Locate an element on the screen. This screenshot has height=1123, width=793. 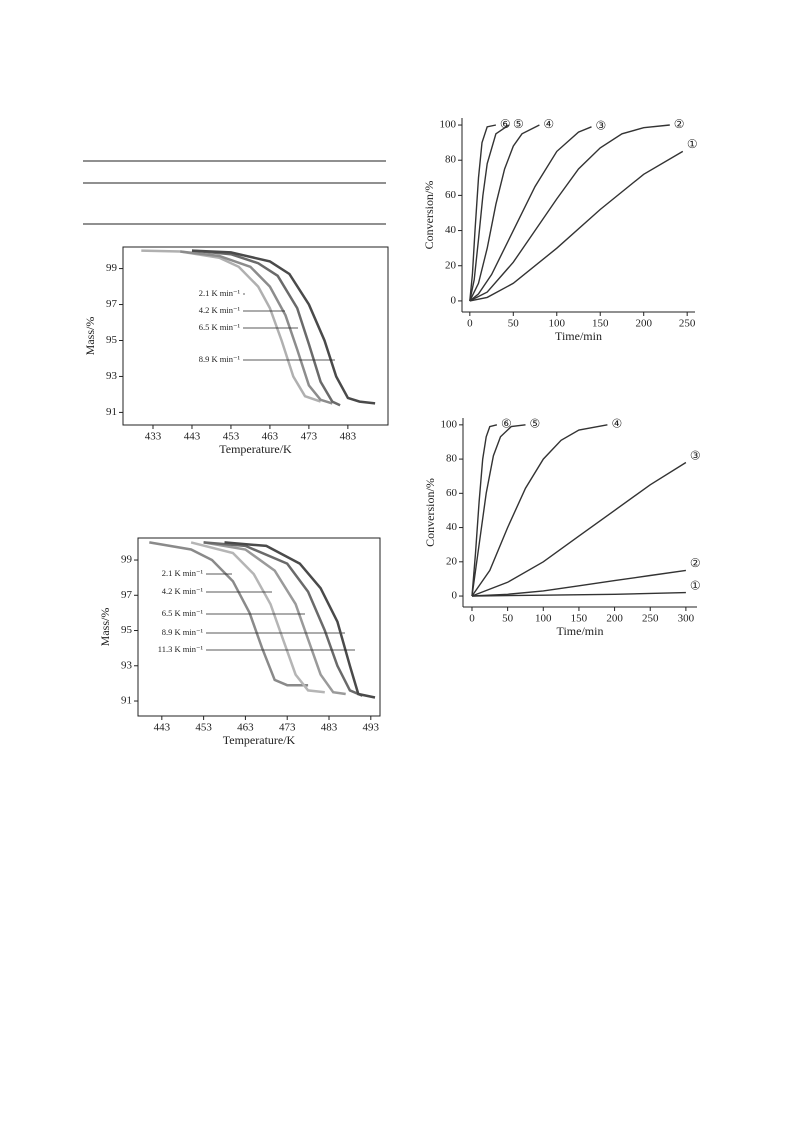
x-tick-label: 493 is located at coordinates (371, 728).